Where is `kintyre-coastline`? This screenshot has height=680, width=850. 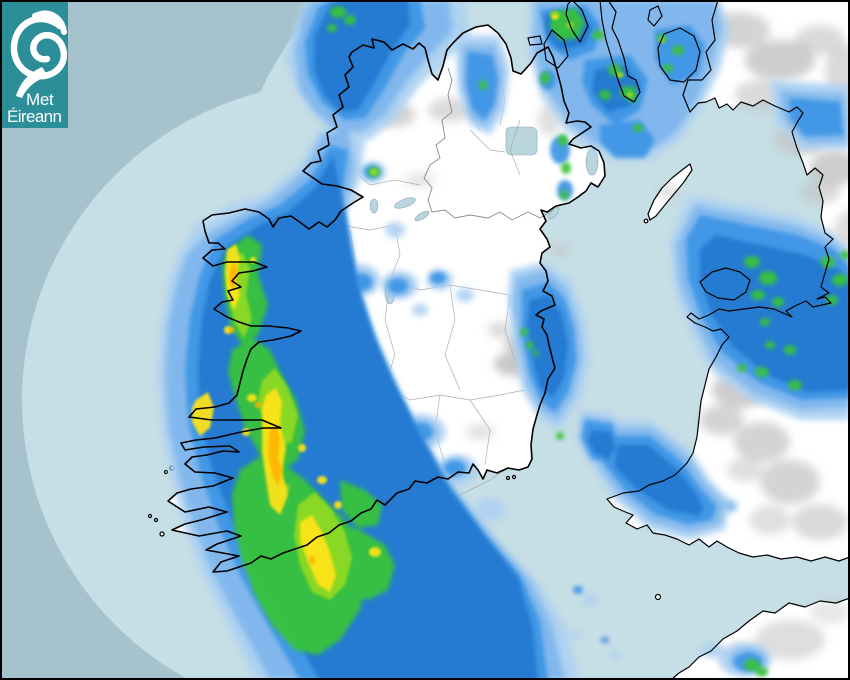
kintyre-coastline is located at coordinates (620, 51).